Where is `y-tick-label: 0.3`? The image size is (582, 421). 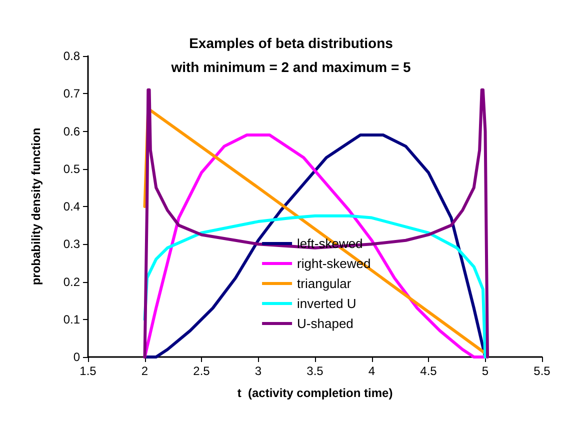 y-tick-label: 0.3 is located at coordinates (71, 244).